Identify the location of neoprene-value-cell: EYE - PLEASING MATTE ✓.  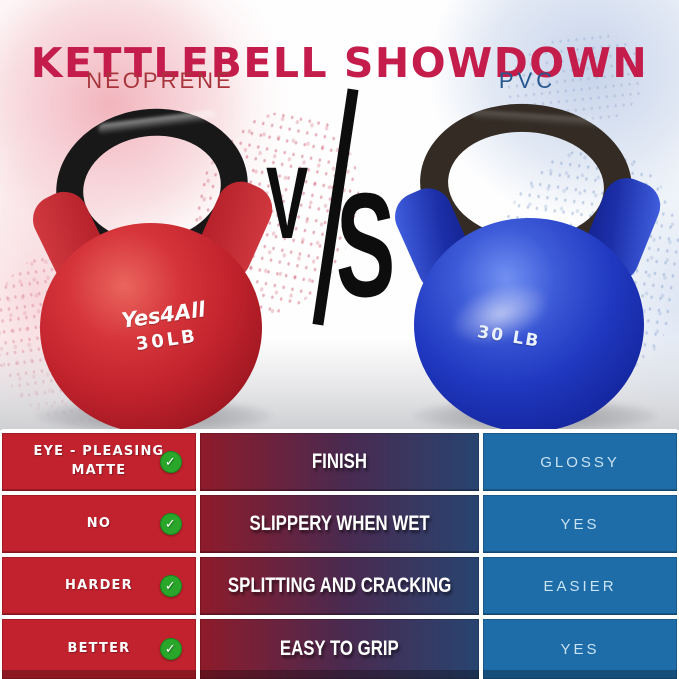
(99, 462).